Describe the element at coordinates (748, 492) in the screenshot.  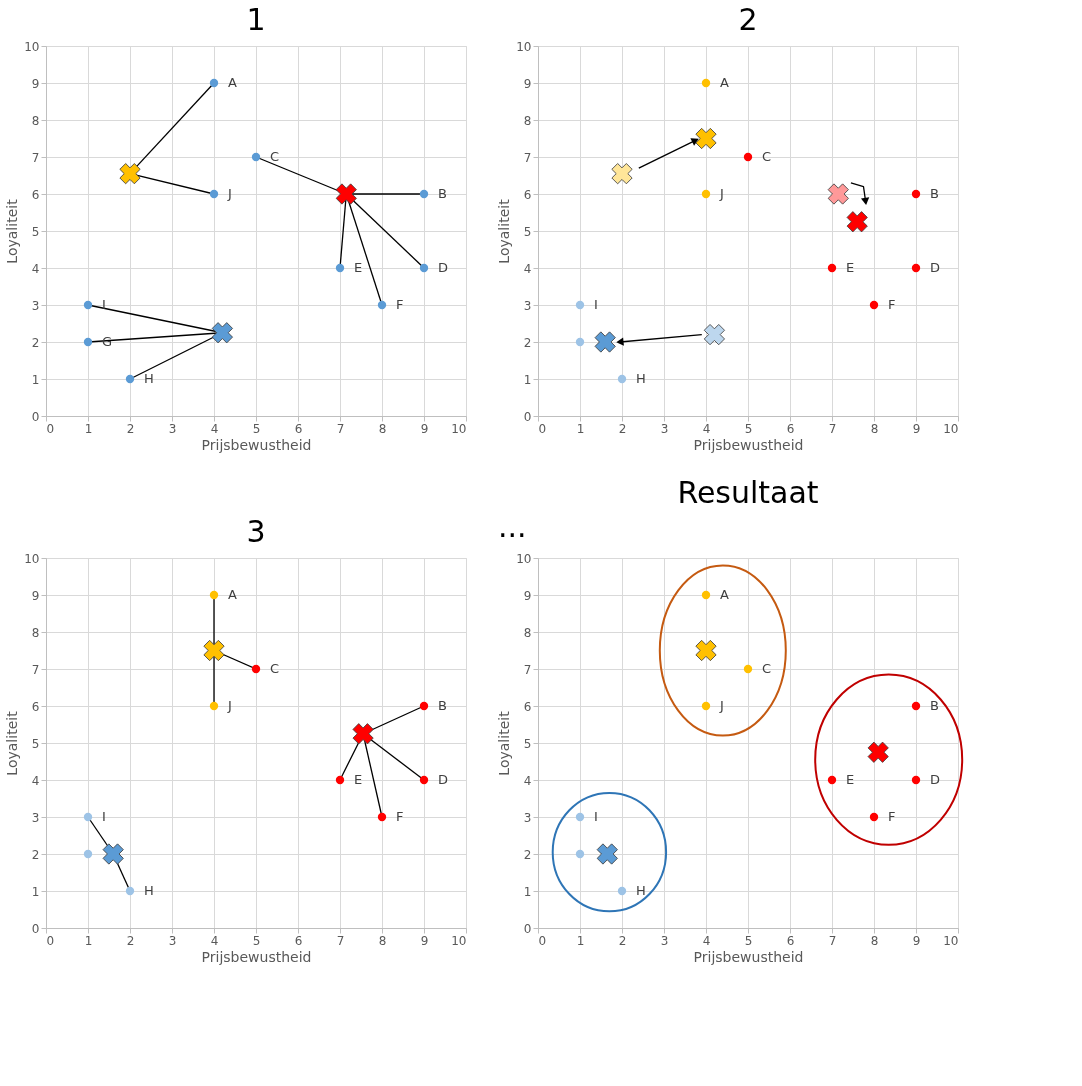
I see `chart-title: Resultaat` at that location.